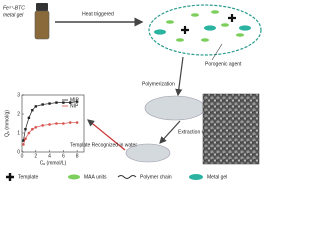 This screenshot has height=240, width=320. I want to click on legend-label: NIP, so click(74, 106).